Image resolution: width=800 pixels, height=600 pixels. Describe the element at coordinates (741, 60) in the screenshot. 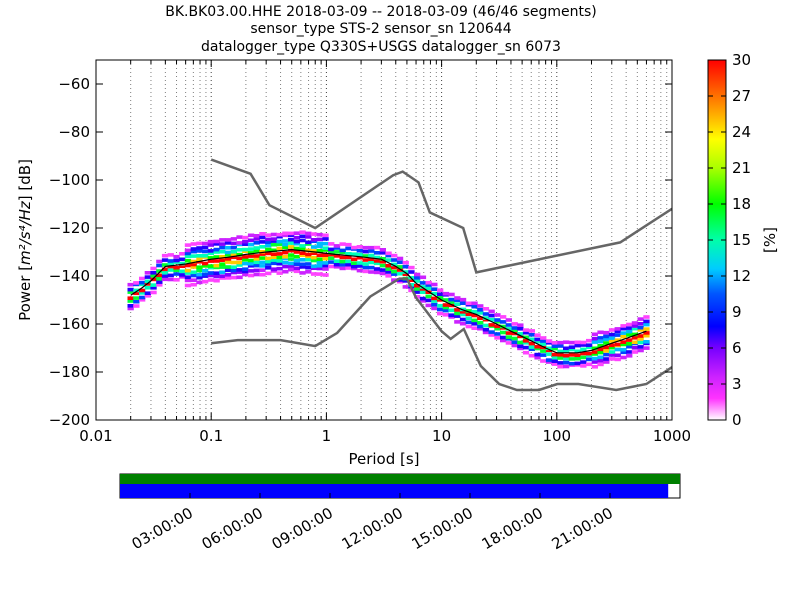

I see `colorbar-tick-label: 30` at that location.